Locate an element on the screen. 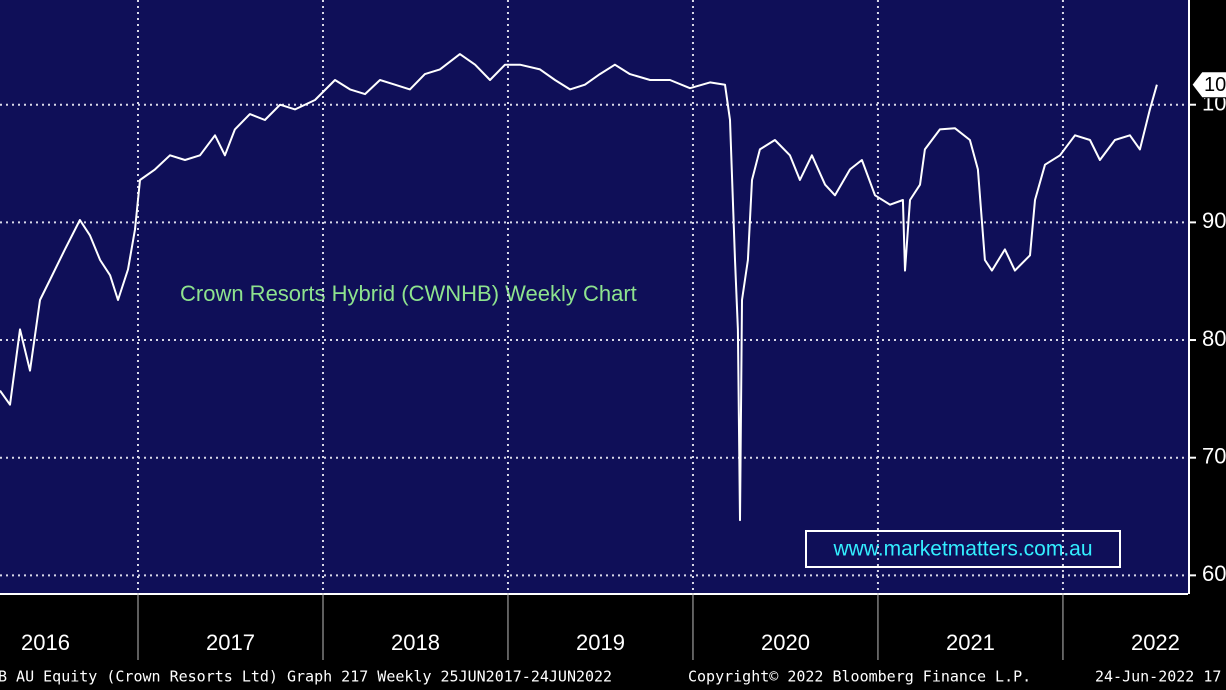  x-tick-label: 2019 is located at coordinates (600, 642).